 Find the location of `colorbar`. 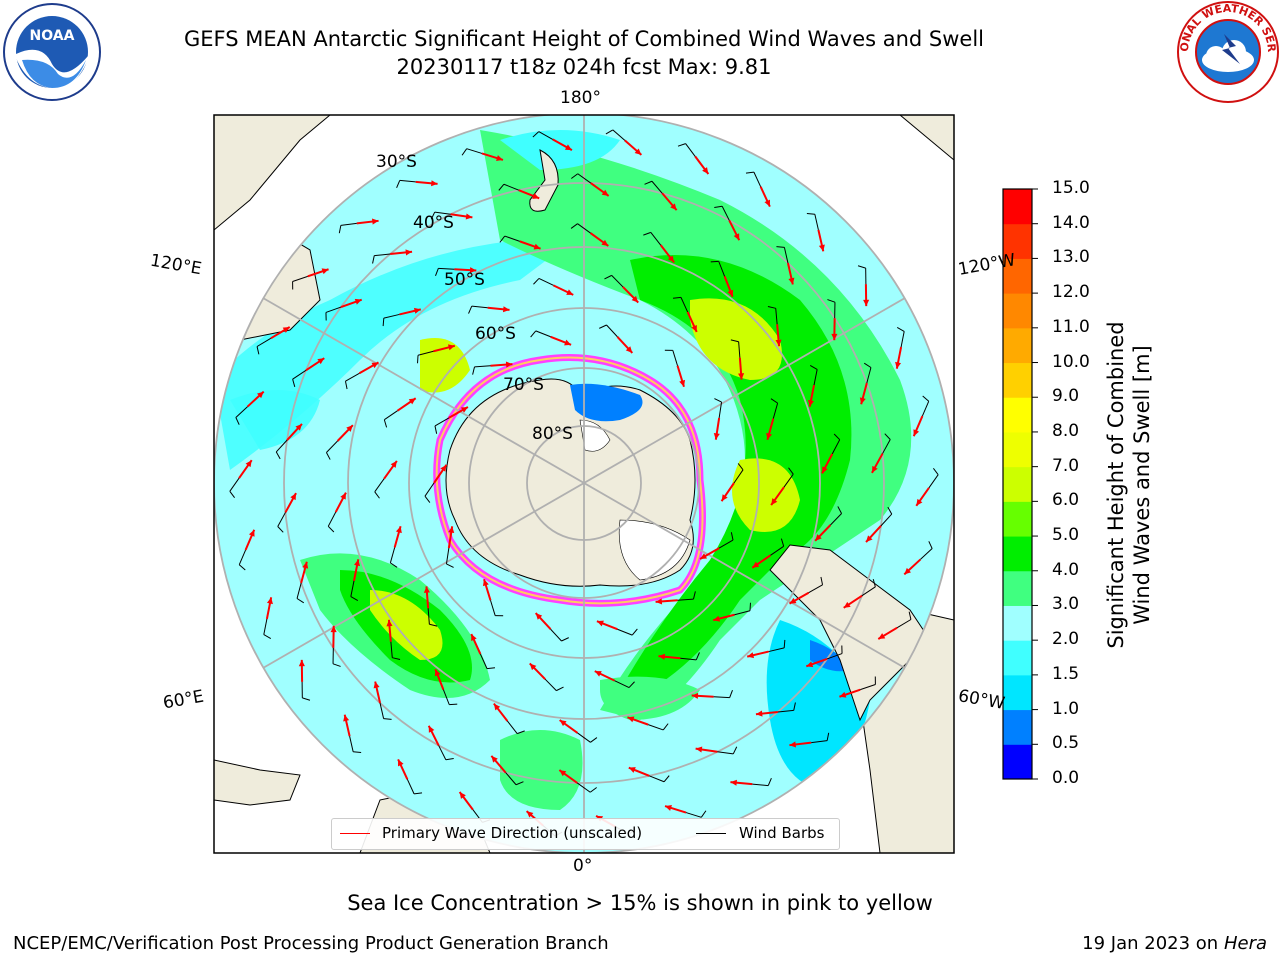

colorbar is located at coordinates (1020, 484).